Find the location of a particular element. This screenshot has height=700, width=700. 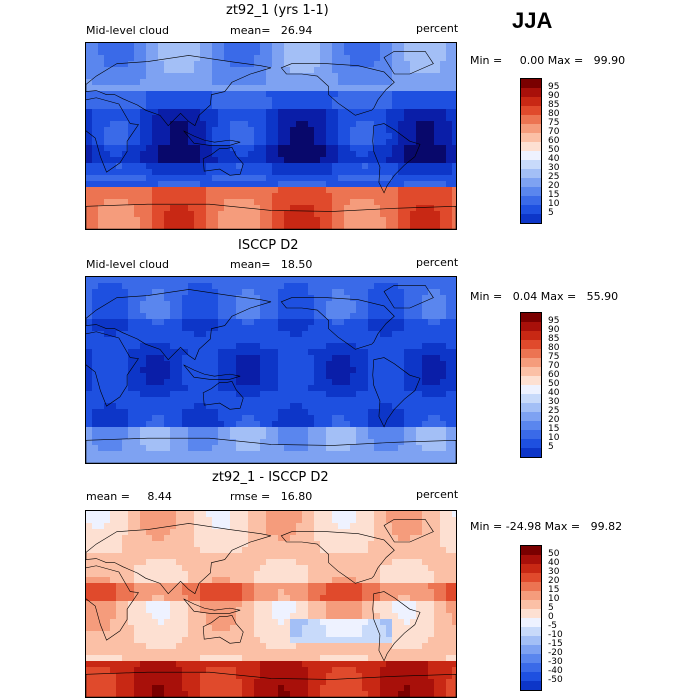

colorbar-swatch is located at coordinates (531, 326).